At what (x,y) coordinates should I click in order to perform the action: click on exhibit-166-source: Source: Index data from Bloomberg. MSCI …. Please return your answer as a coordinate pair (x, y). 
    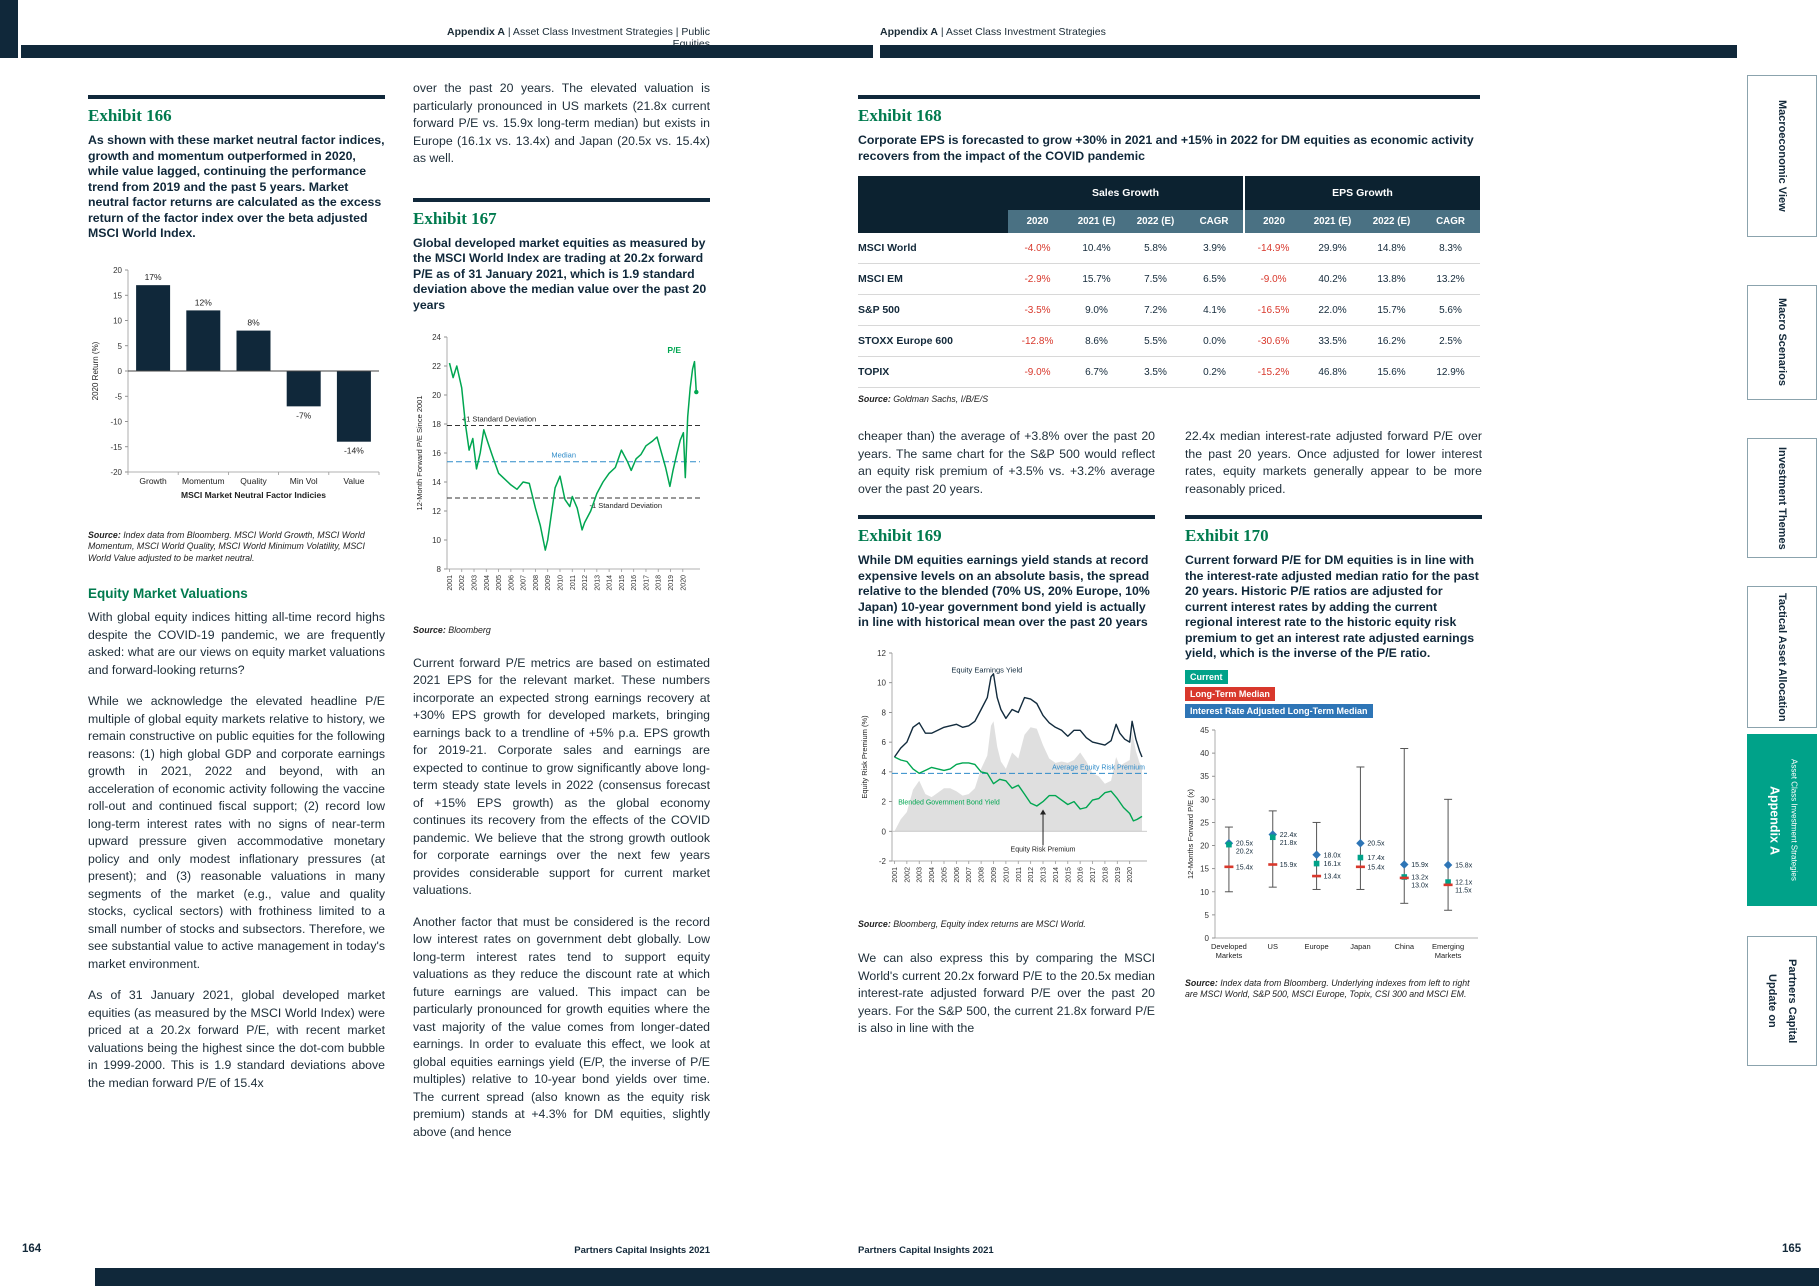
    Looking at the image, I should click on (236, 547).